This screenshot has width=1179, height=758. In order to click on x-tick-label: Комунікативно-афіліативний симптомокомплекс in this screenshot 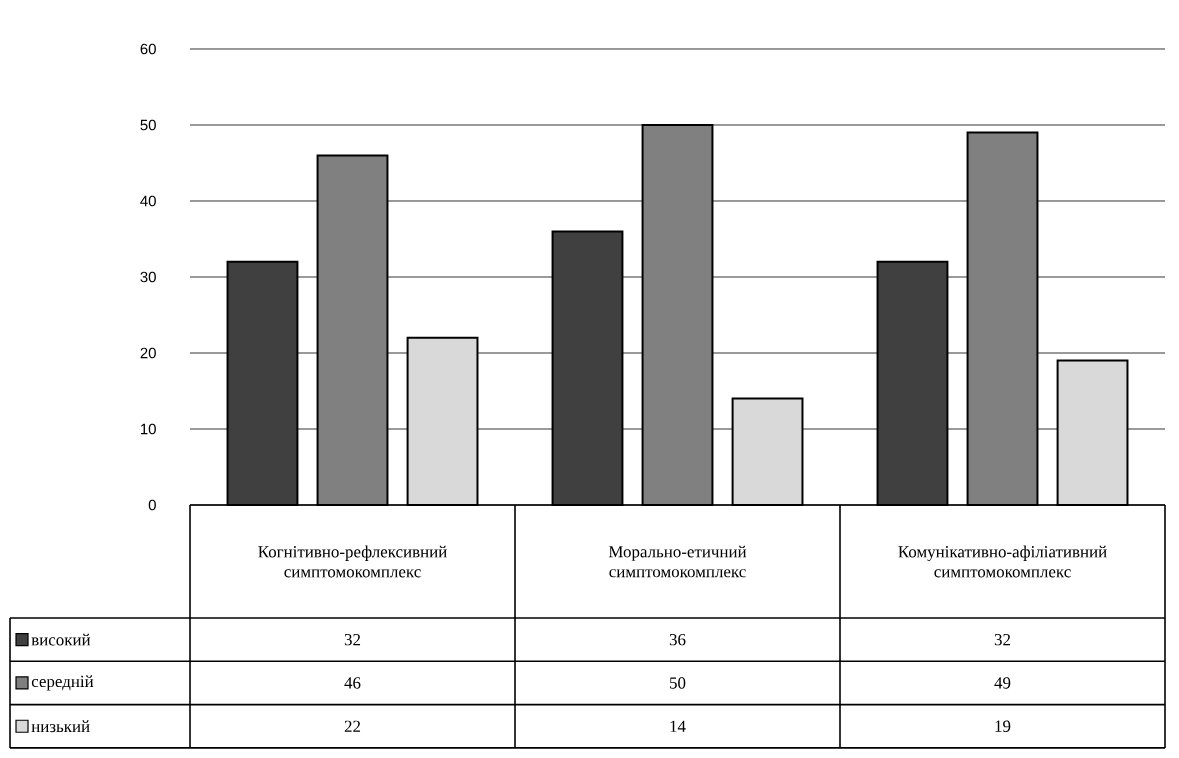, I will do `click(1002, 561)`.